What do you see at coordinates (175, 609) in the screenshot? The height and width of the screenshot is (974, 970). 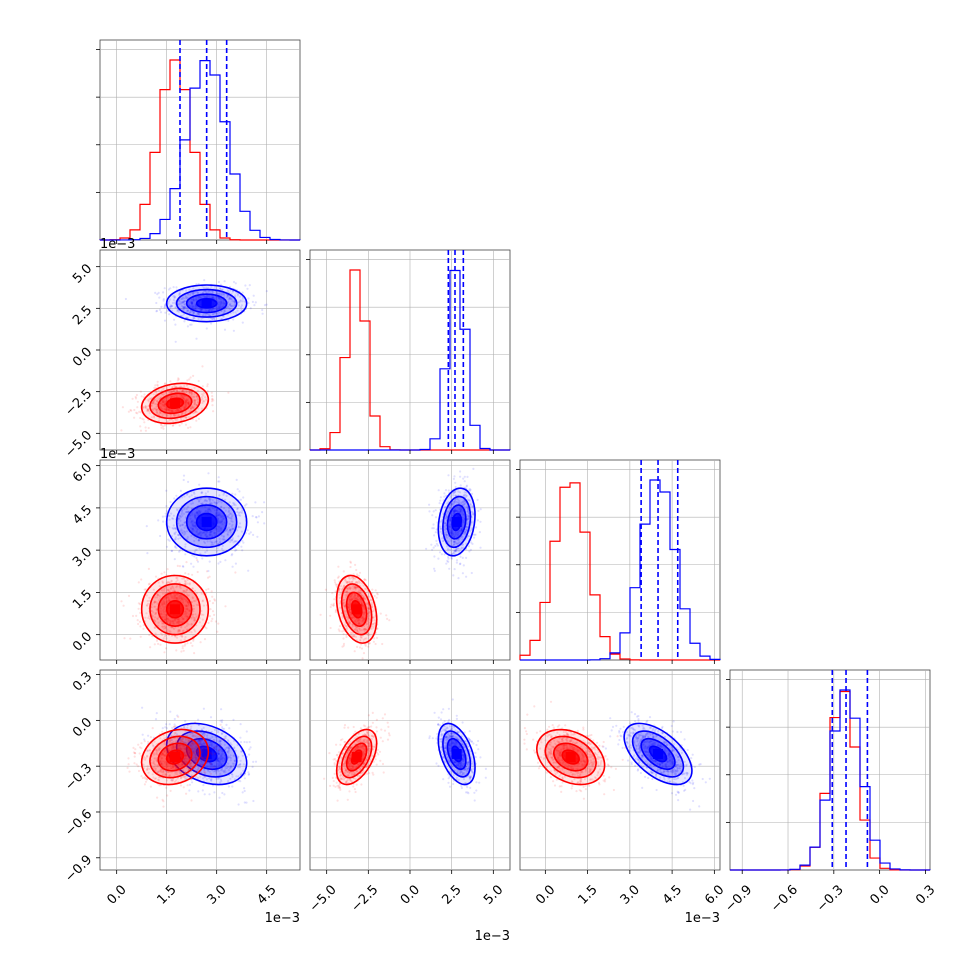 I see `density-red-peak` at bounding box center [175, 609].